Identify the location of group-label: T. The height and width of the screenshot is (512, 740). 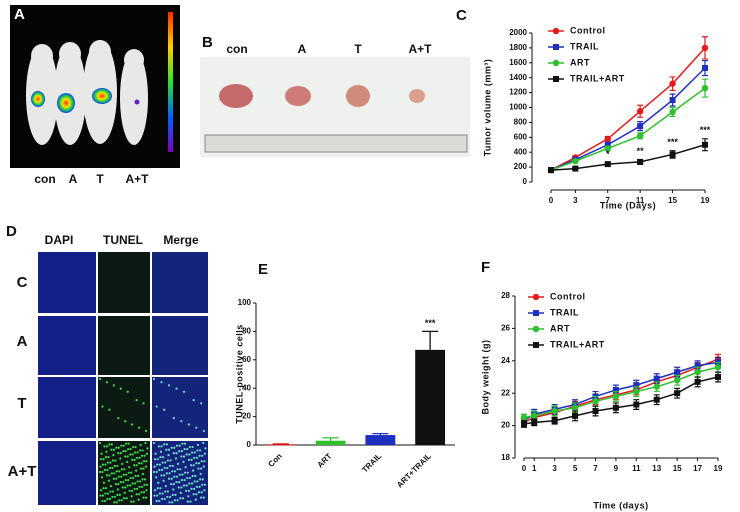
(358, 49).